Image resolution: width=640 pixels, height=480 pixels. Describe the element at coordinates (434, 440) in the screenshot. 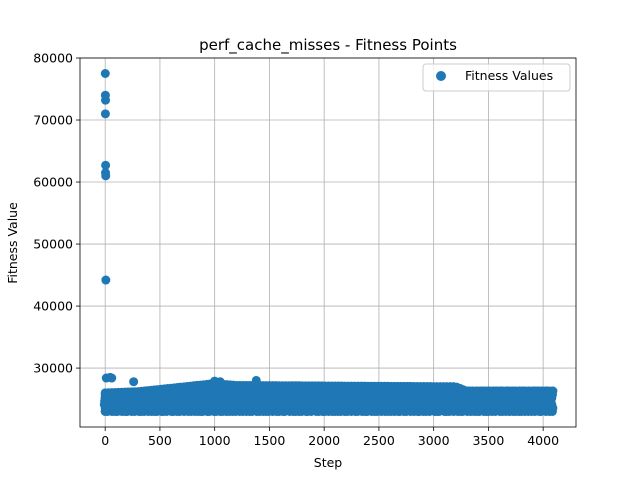

I see `x-tick-label: 3000` at that location.